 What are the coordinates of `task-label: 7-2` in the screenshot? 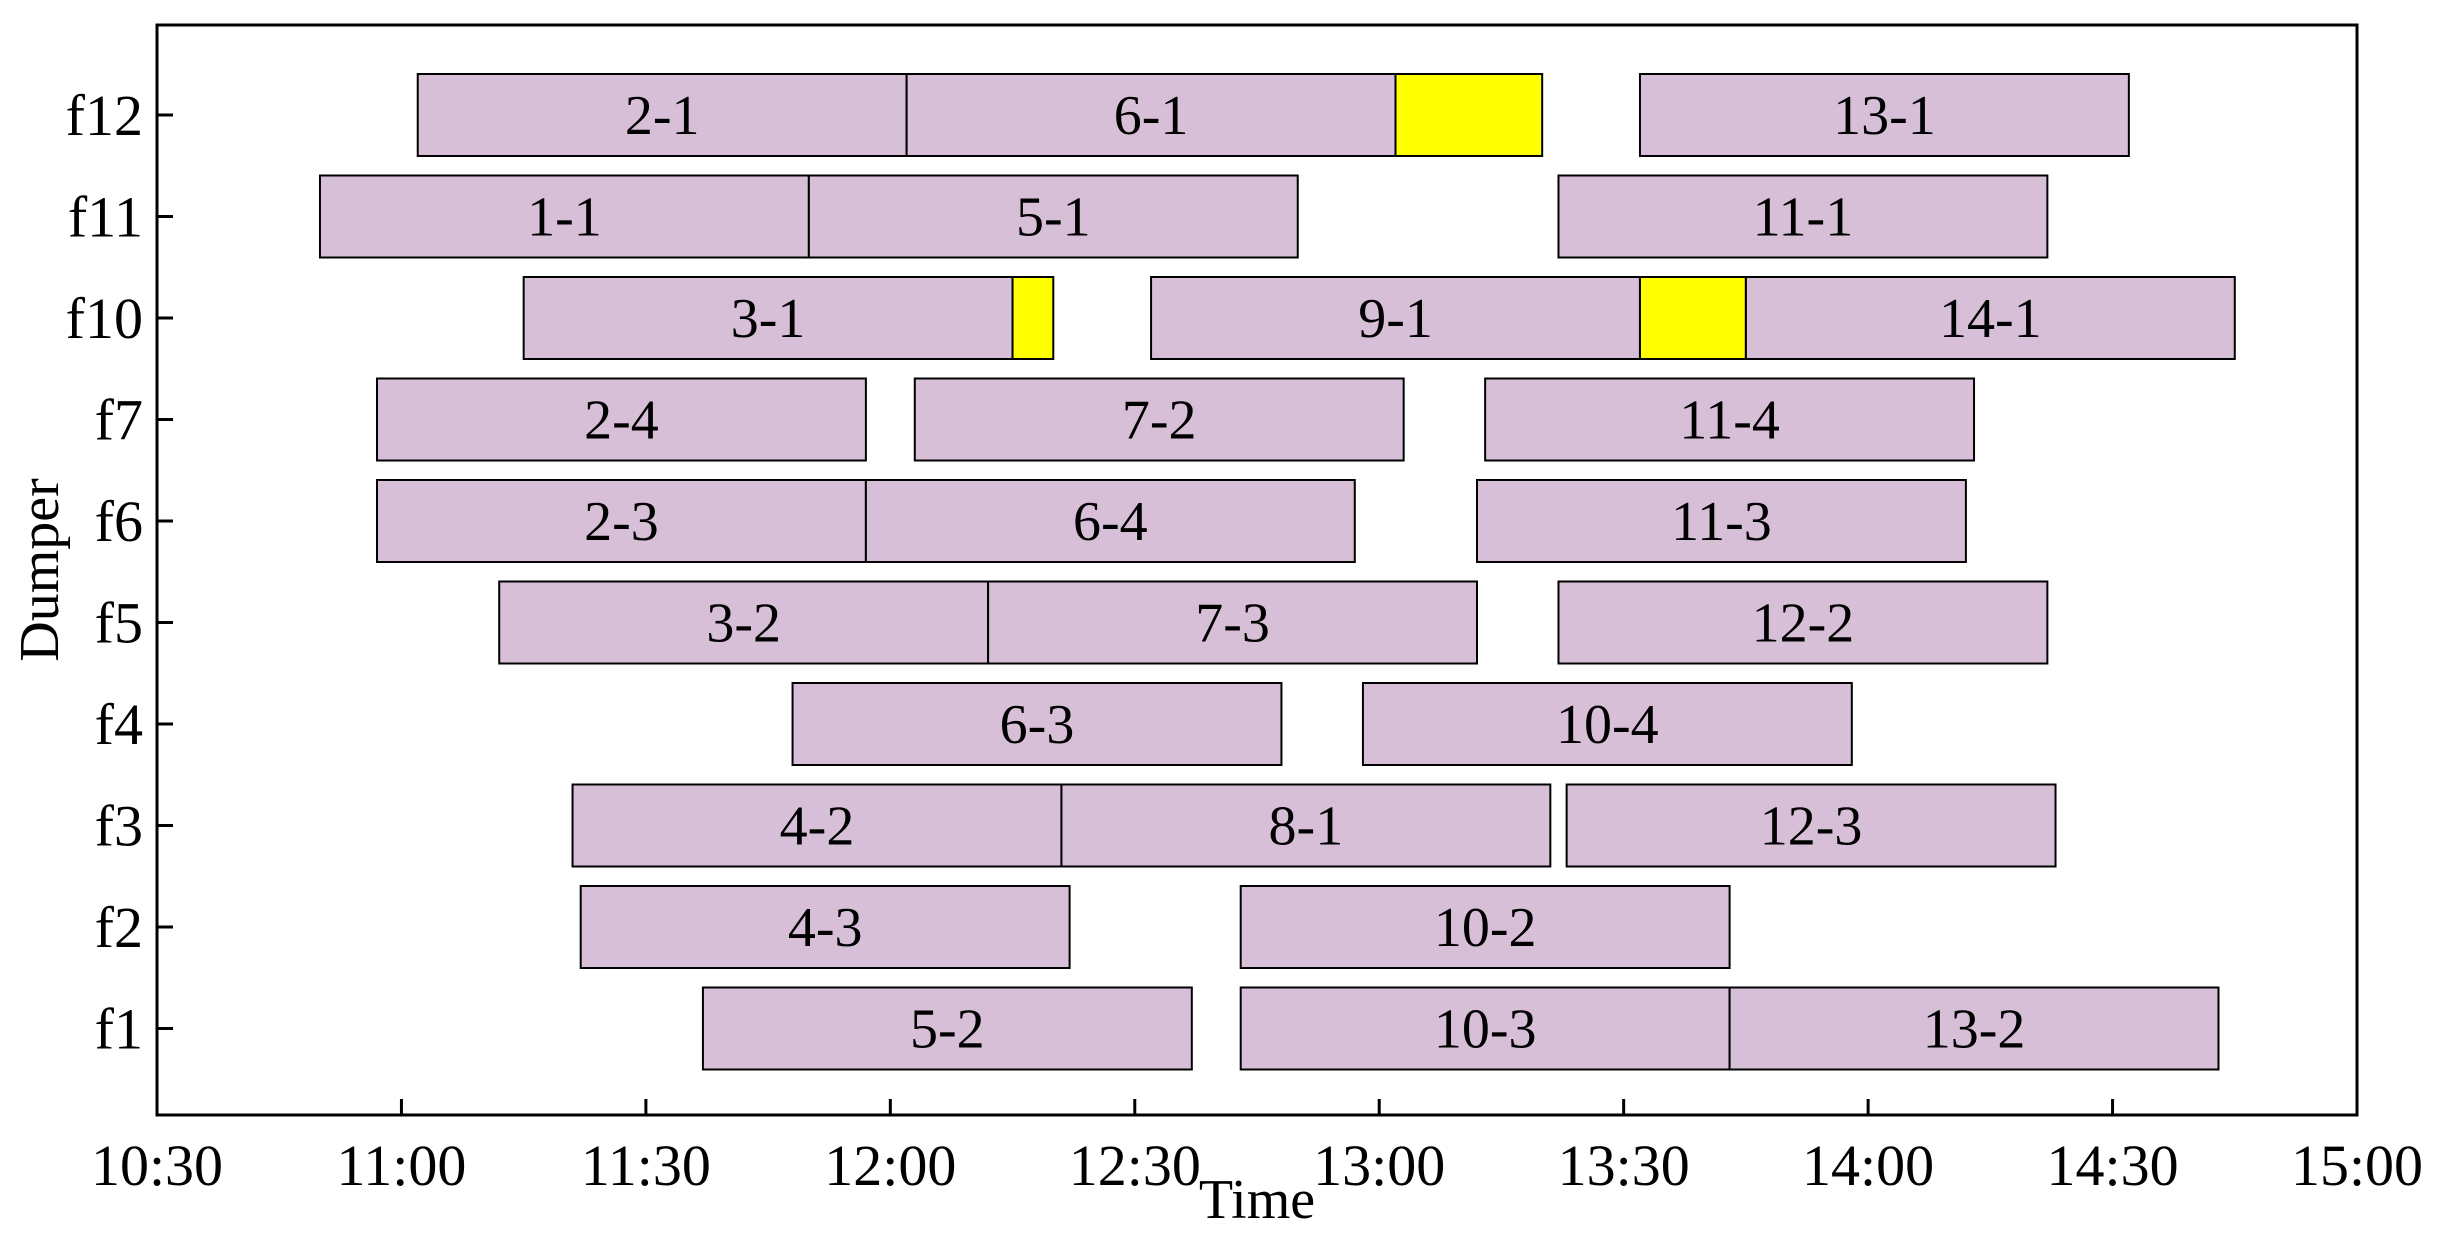 It's located at (1159, 421).